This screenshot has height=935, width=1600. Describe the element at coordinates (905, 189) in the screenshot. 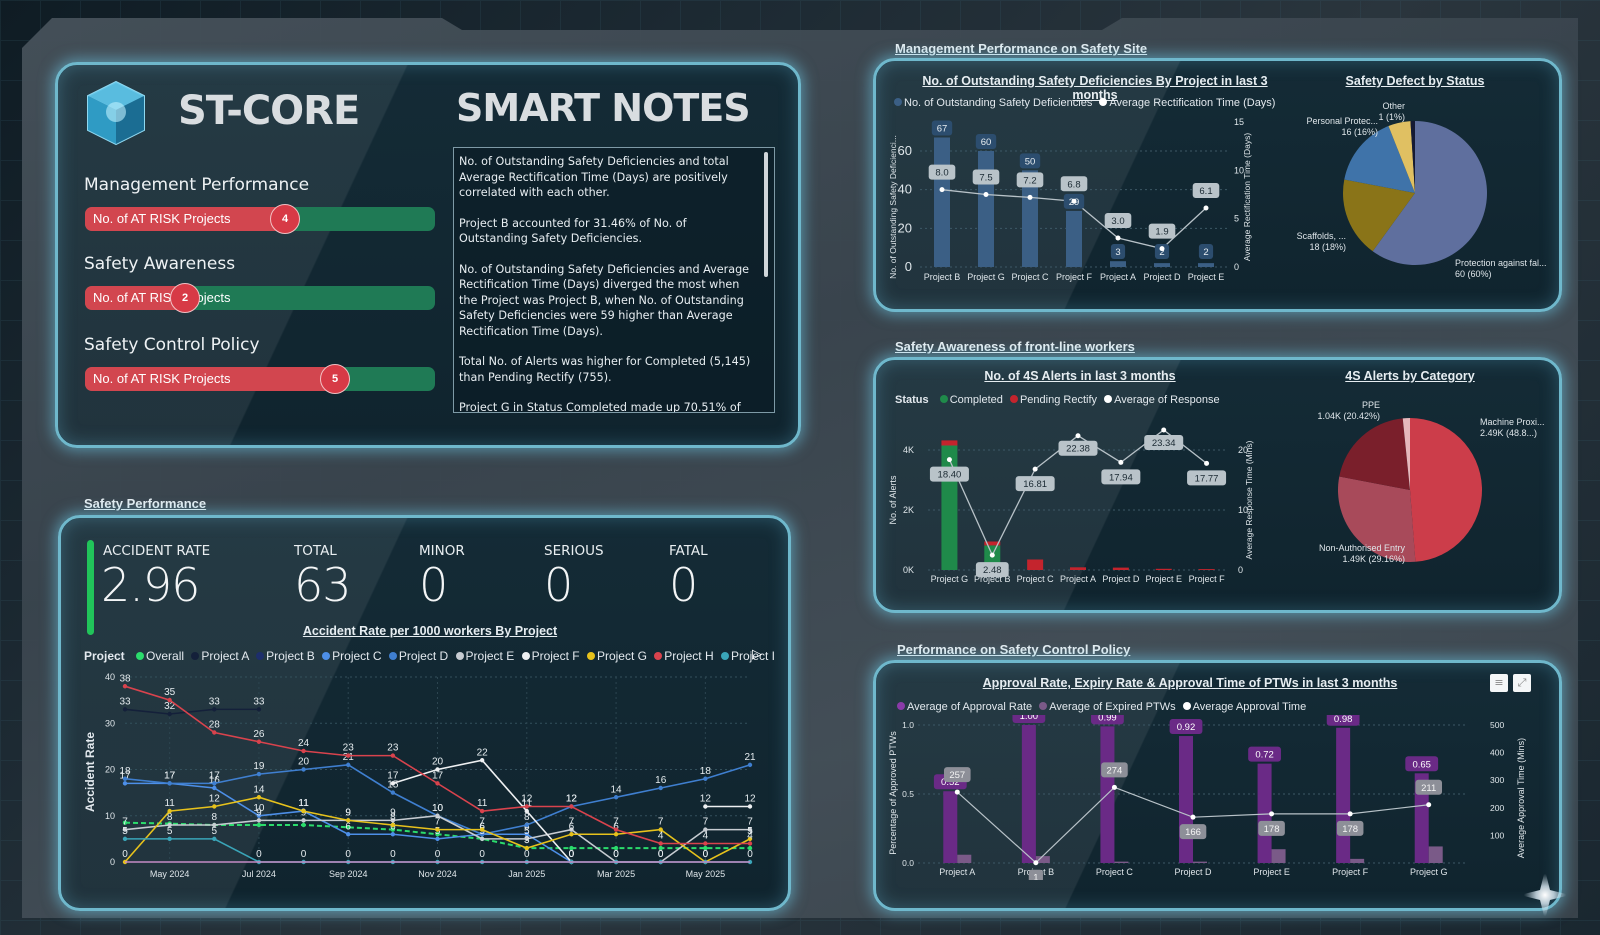

I see `svg-text: 40` at that location.